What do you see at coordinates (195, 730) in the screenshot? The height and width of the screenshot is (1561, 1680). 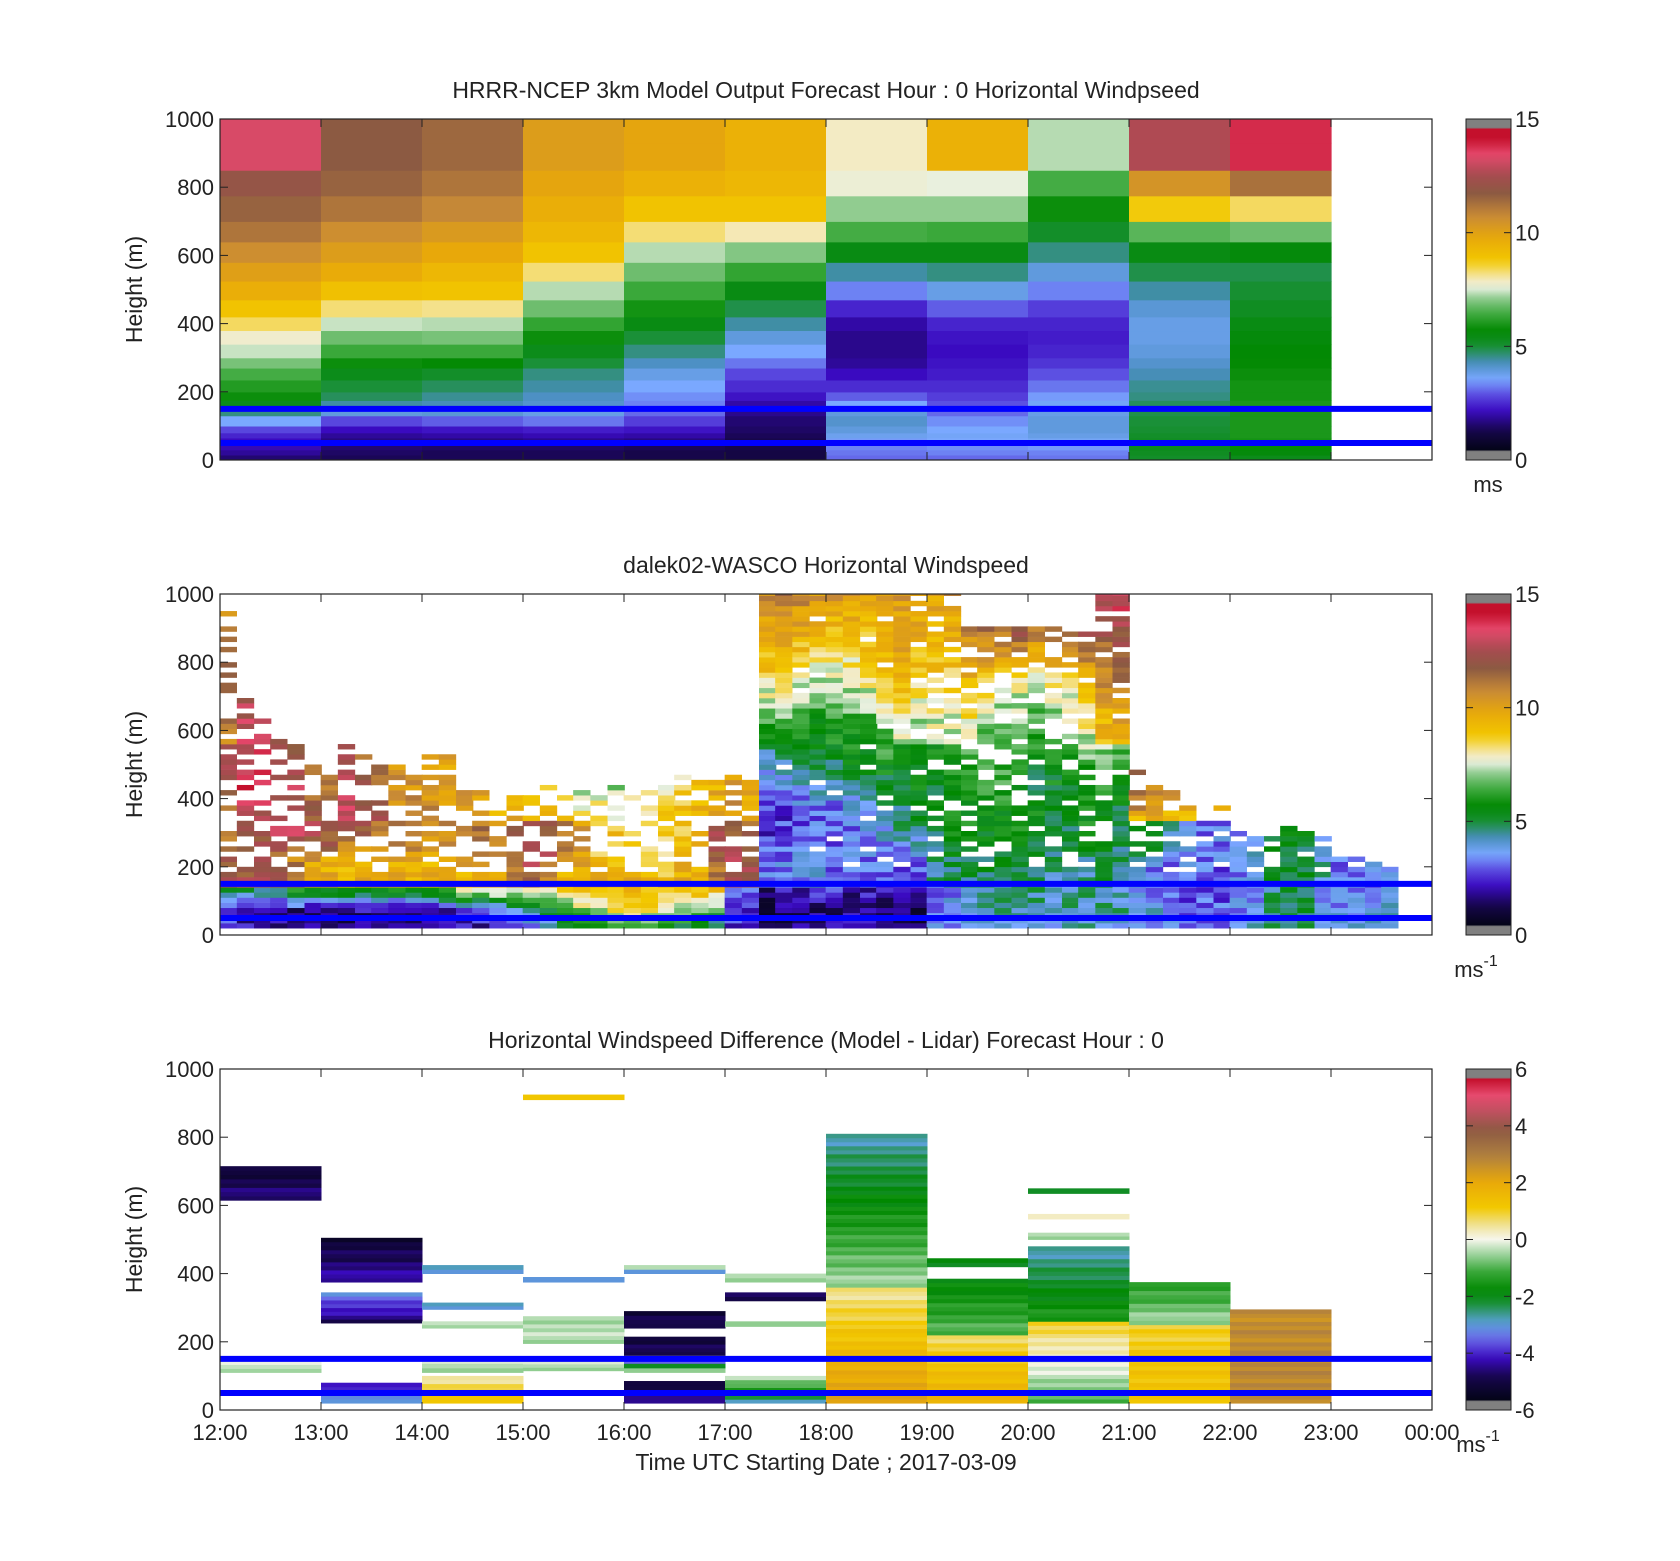 I see `y-tick-label: 600` at bounding box center [195, 730].